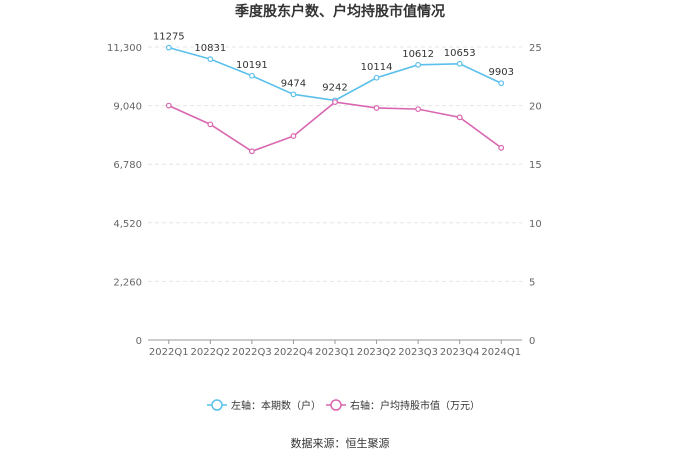 The width and height of the screenshot is (680, 460). What do you see at coordinates (127, 107) in the screenshot?
I see `left-tick-label: 9,040` at bounding box center [127, 107].